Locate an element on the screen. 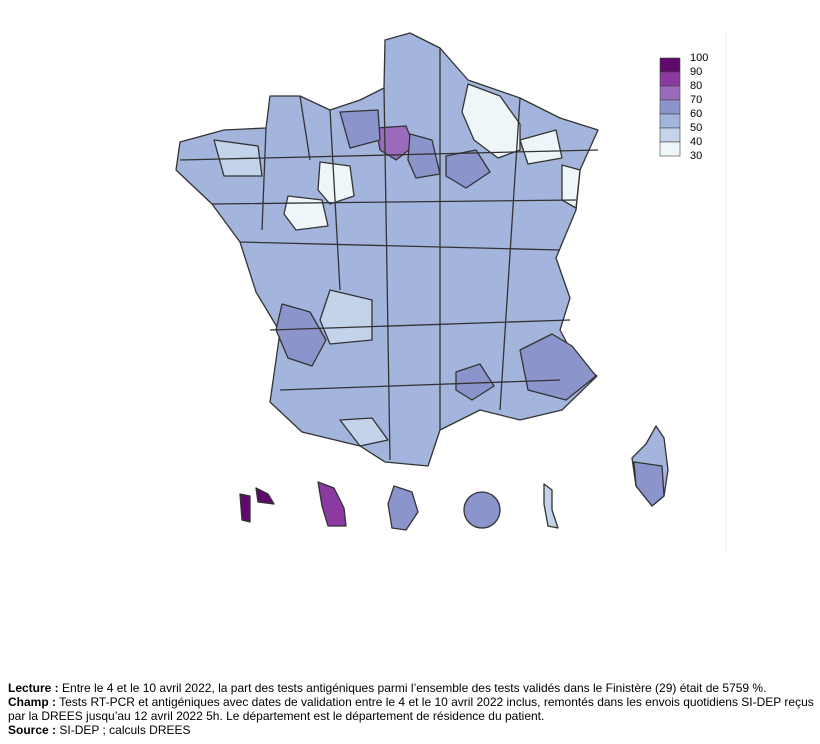 This screenshot has width=820, height=744. footnote: Source : SI-DEP ; calculs DREES is located at coordinates (411, 730).